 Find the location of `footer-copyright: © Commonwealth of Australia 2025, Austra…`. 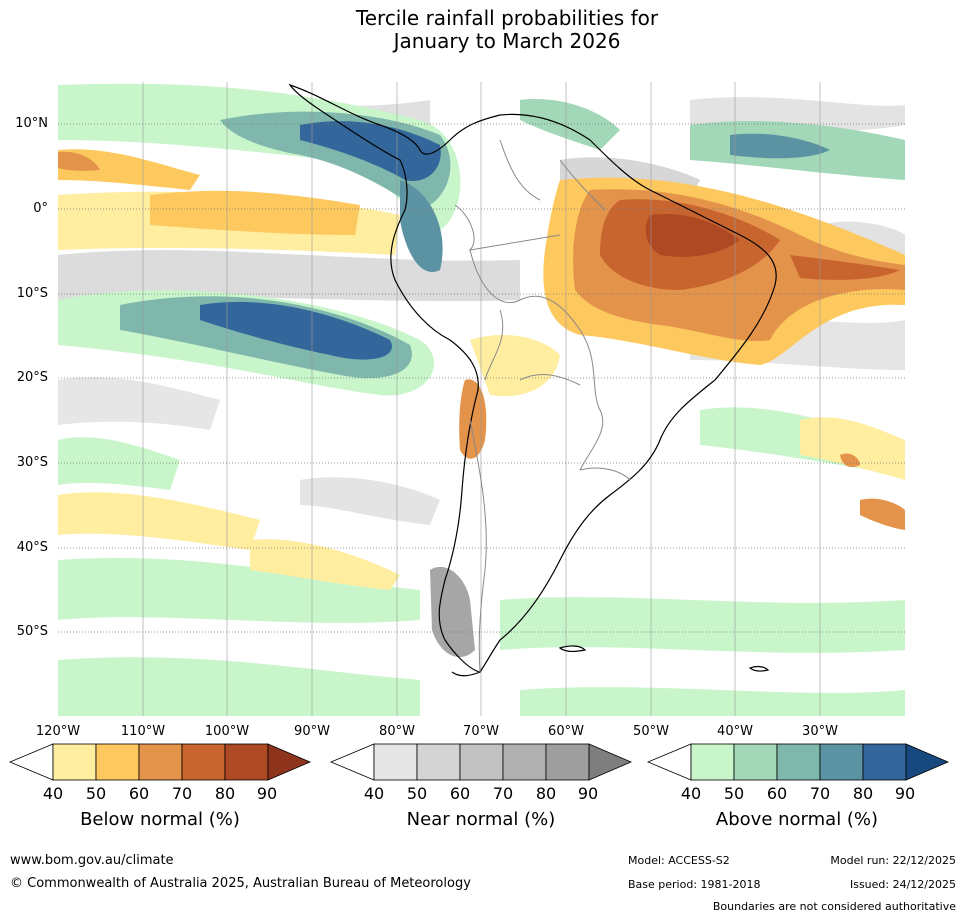

footer-copyright: © Commonwealth of Australia 2025, Austra… is located at coordinates (240, 883).